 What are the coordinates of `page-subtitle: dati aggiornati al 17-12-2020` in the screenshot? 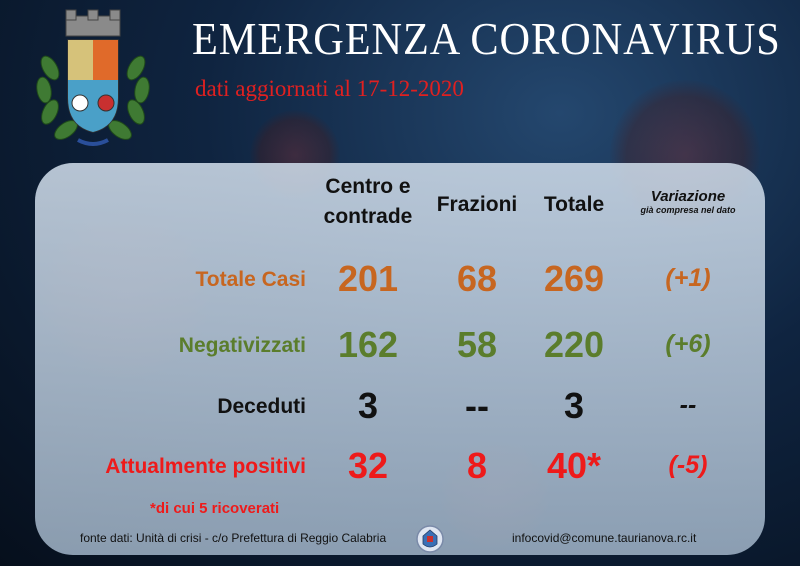 It's located at (329, 88).